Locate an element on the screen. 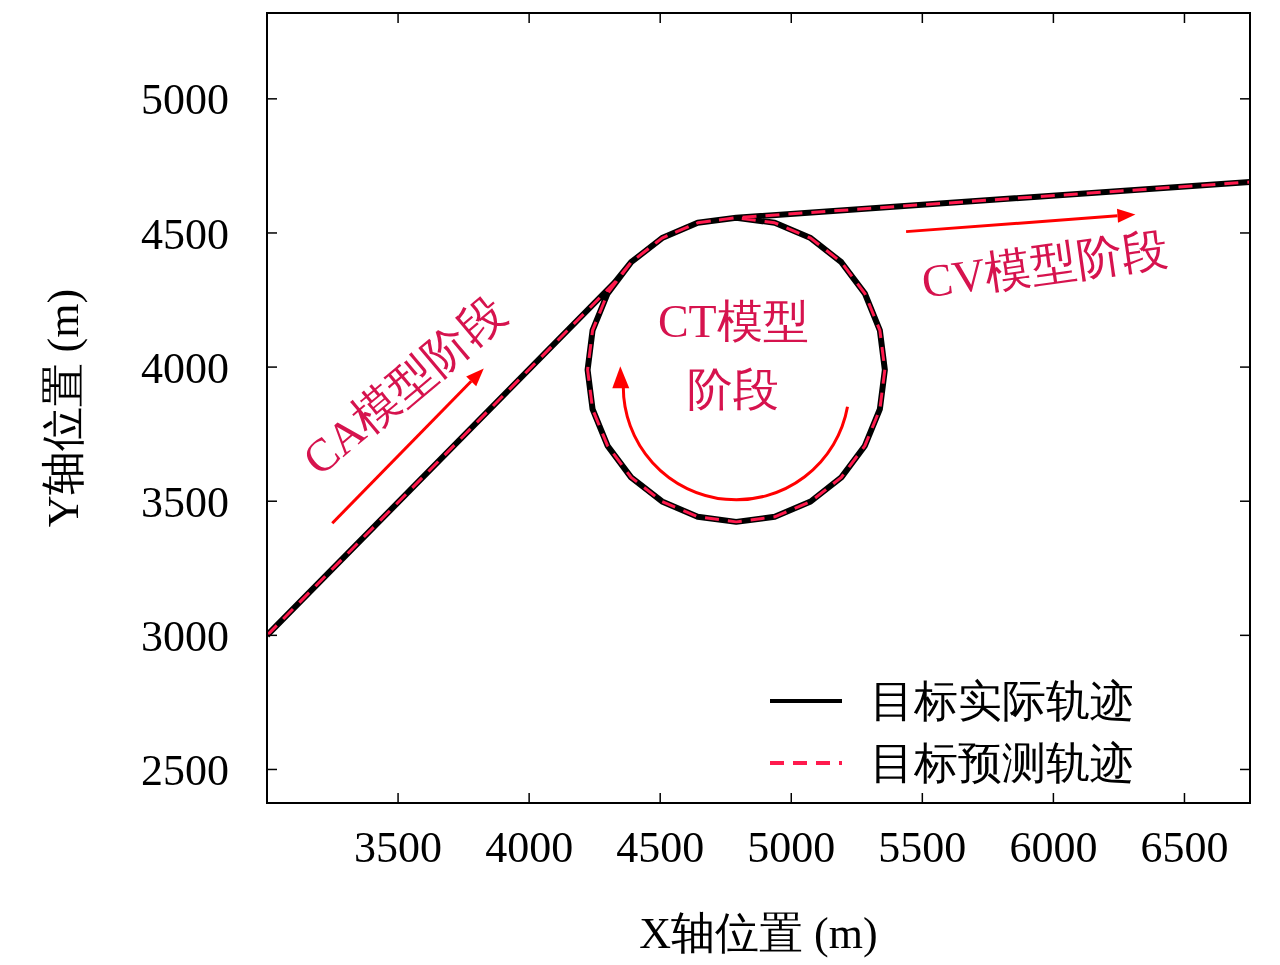 Image resolution: width=1280 pixels, height=965 pixels. x-tick-label: 6500 is located at coordinates (1184, 848).